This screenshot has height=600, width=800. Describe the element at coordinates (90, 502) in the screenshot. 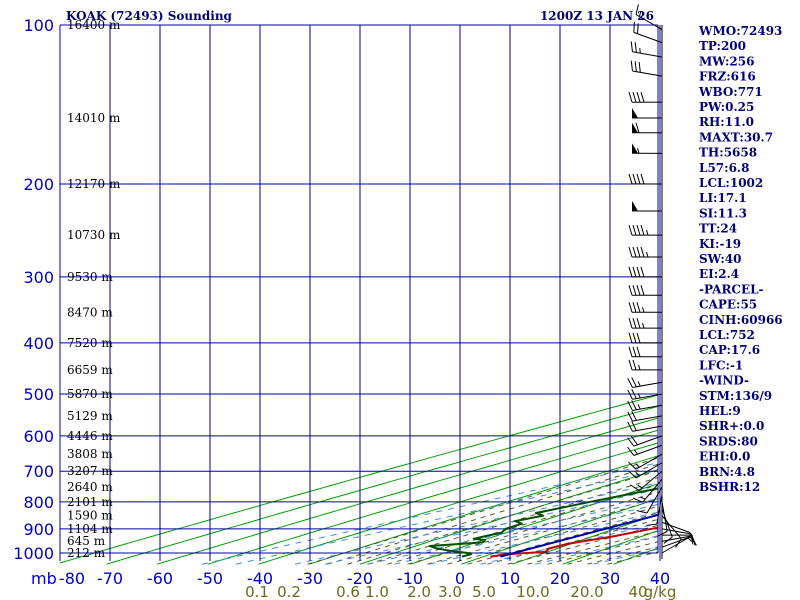

I see `height-label: 2101 m` at that location.